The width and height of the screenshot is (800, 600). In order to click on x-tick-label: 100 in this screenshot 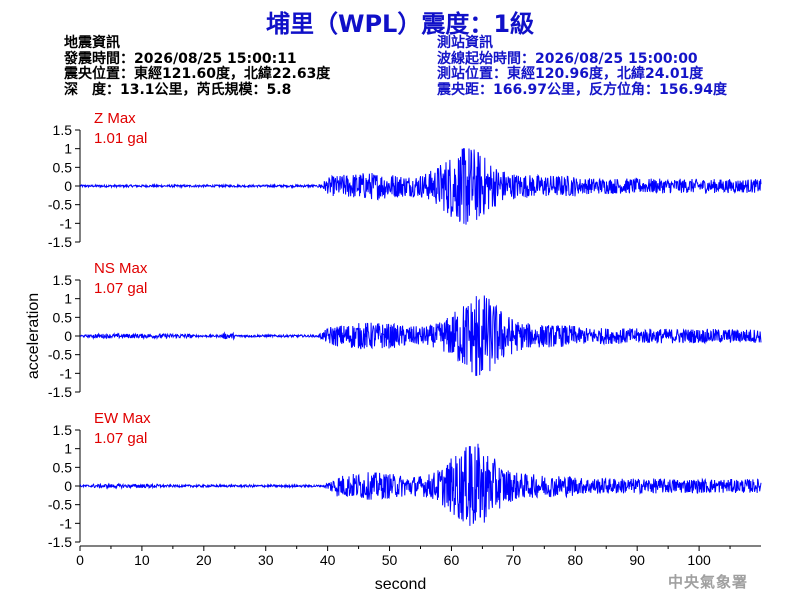, I will do `click(699, 560)`.